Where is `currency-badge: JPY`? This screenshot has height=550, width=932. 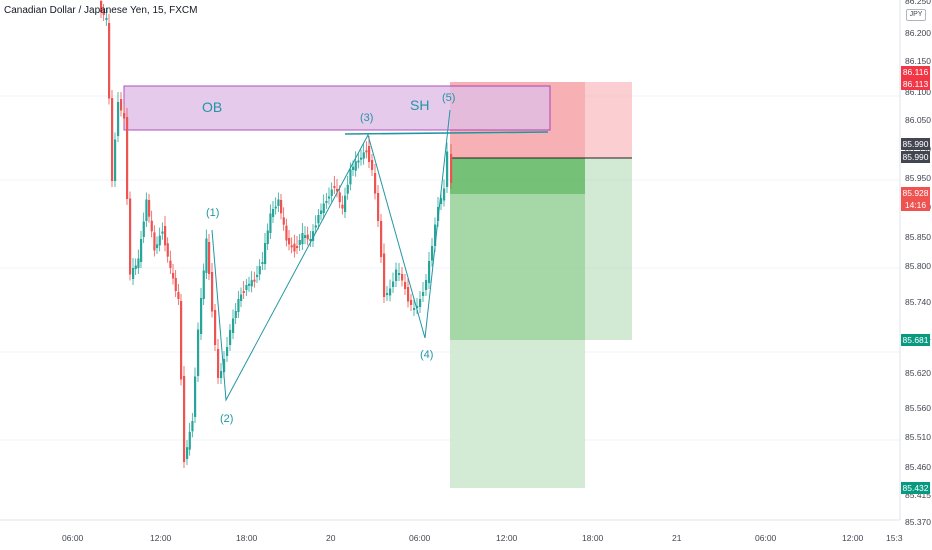 currency-badge: JPY is located at coordinates (916, 15).